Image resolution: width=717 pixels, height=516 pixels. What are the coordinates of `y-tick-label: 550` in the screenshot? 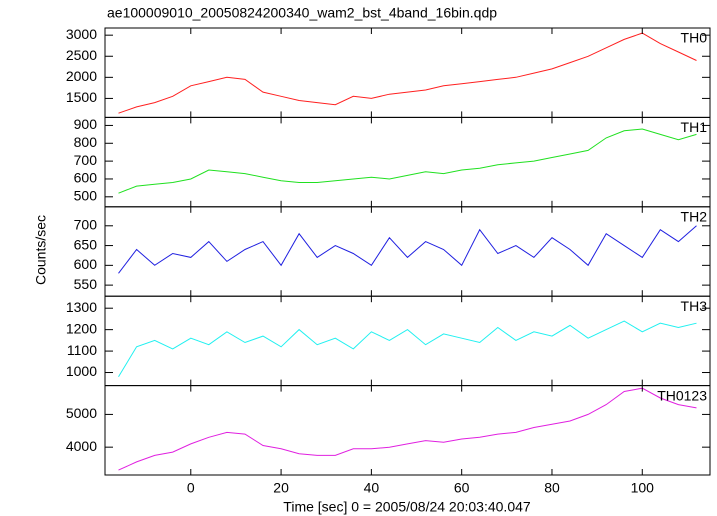 It's located at (86, 284).